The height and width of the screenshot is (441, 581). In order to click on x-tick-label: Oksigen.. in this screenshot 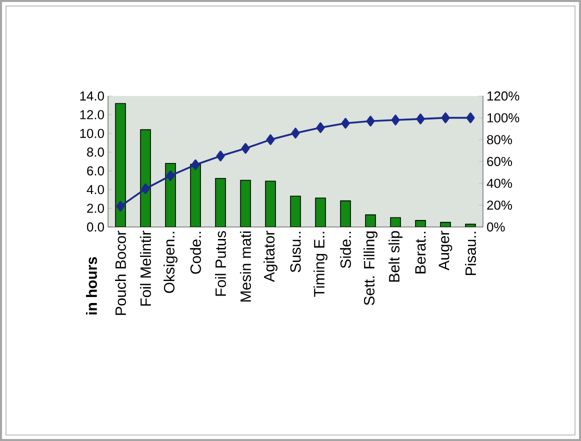, I will do `click(171, 262)`.